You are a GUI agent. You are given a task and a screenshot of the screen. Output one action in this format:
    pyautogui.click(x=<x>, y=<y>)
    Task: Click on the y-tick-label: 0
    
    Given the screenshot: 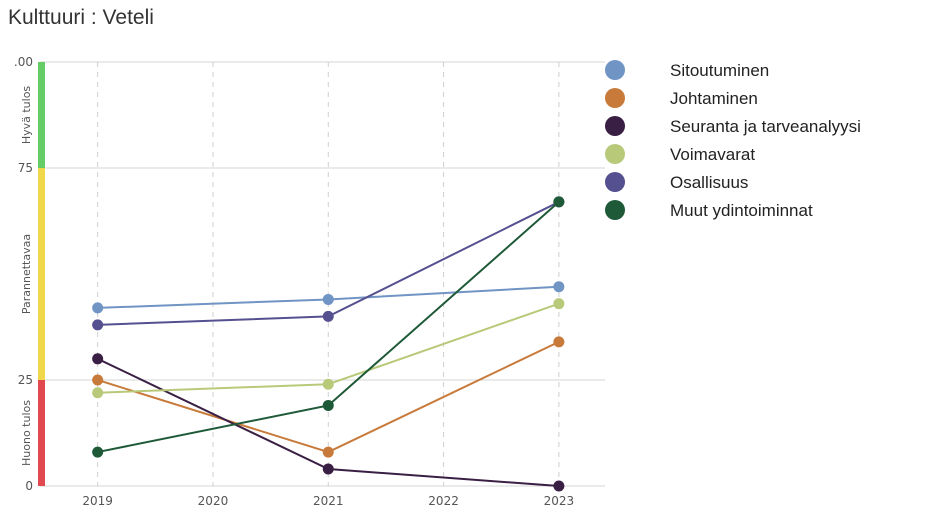 What is the action you would take?
    pyautogui.click(x=29, y=486)
    